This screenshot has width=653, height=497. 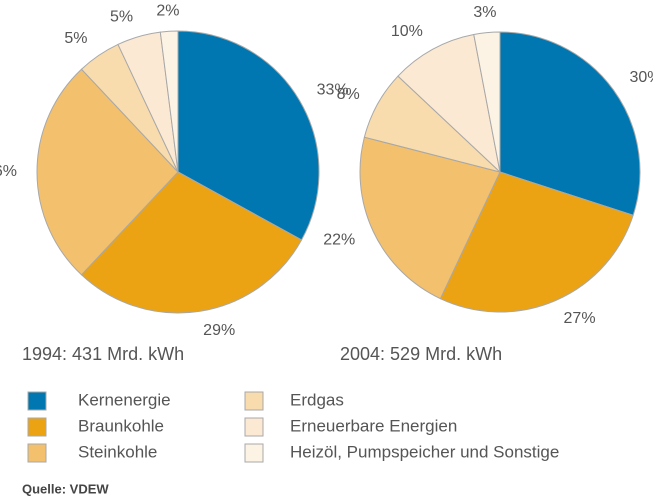 I want to click on value-label: 33%, so click(x=333, y=89).